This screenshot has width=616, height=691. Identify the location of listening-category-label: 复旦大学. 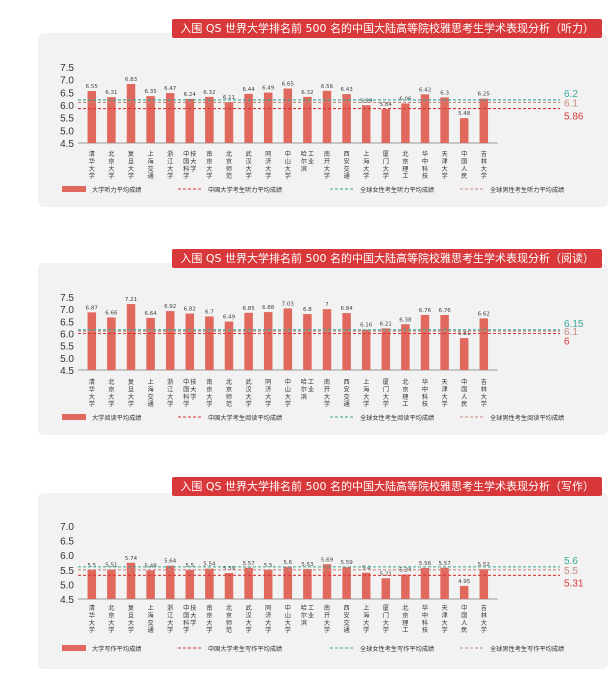
(131, 165).